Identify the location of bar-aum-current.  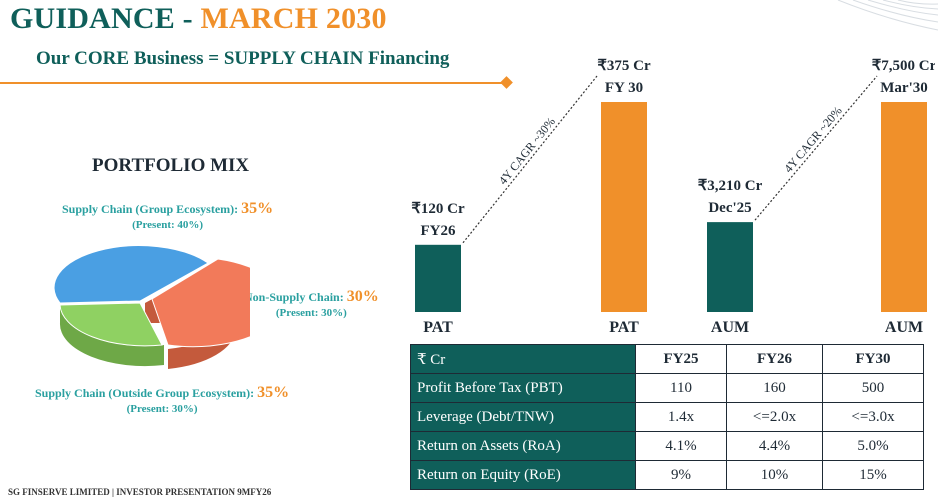
(730, 267).